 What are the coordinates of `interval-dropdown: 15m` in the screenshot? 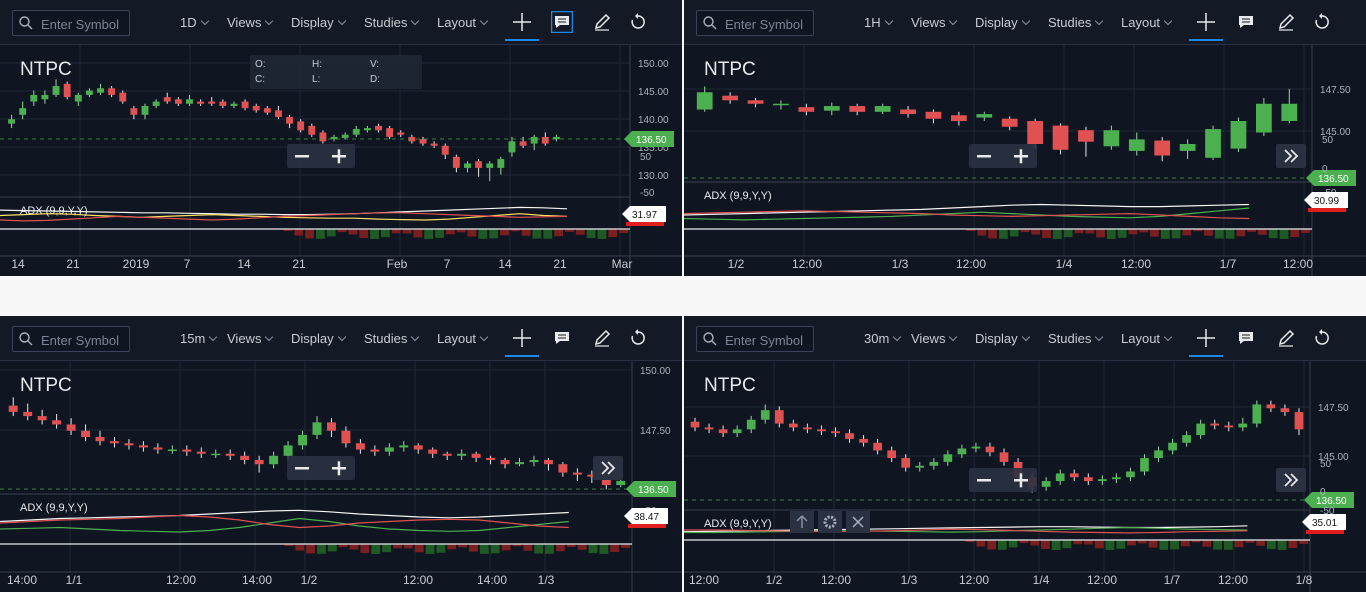 It's located at (199, 338).